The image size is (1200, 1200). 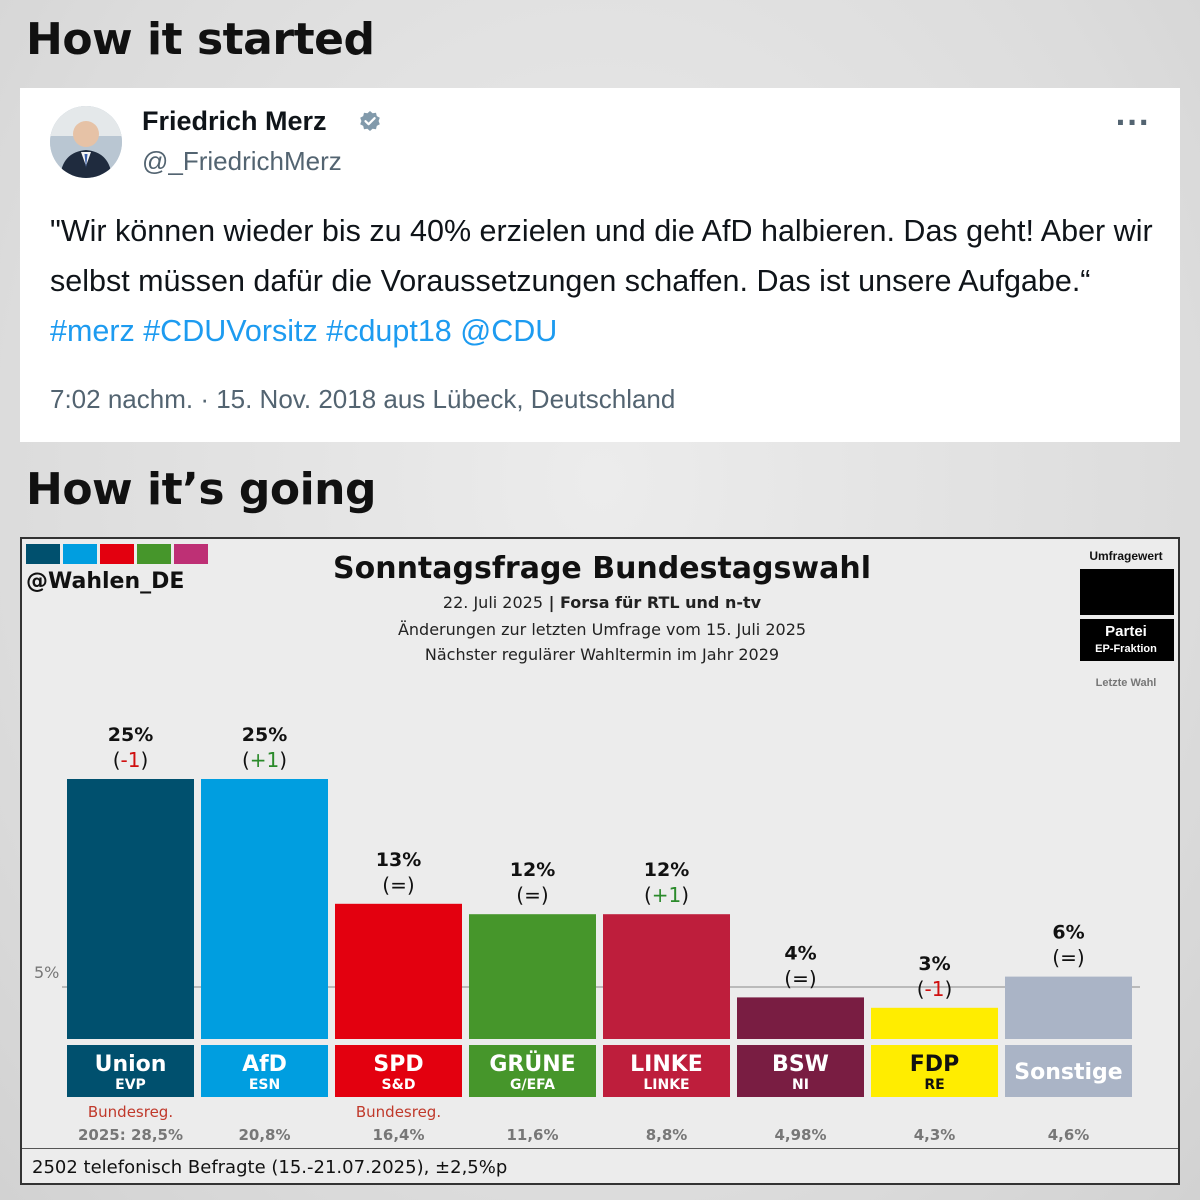 What do you see at coordinates (1068, 933) in the screenshot?
I see `value-label: 6%` at bounding box center [1068, 933].